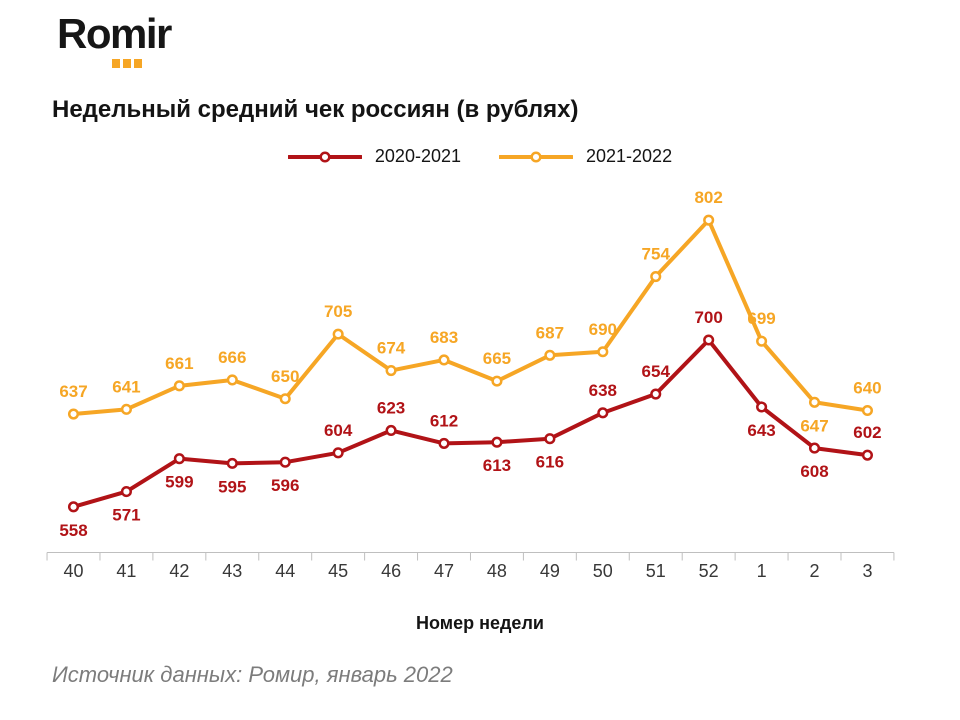 The width and height of the screenshot is (960, 720). Describe the element at coordinates (603, 571) in the screenshot. I see `x-axis-label: 50` at that location.